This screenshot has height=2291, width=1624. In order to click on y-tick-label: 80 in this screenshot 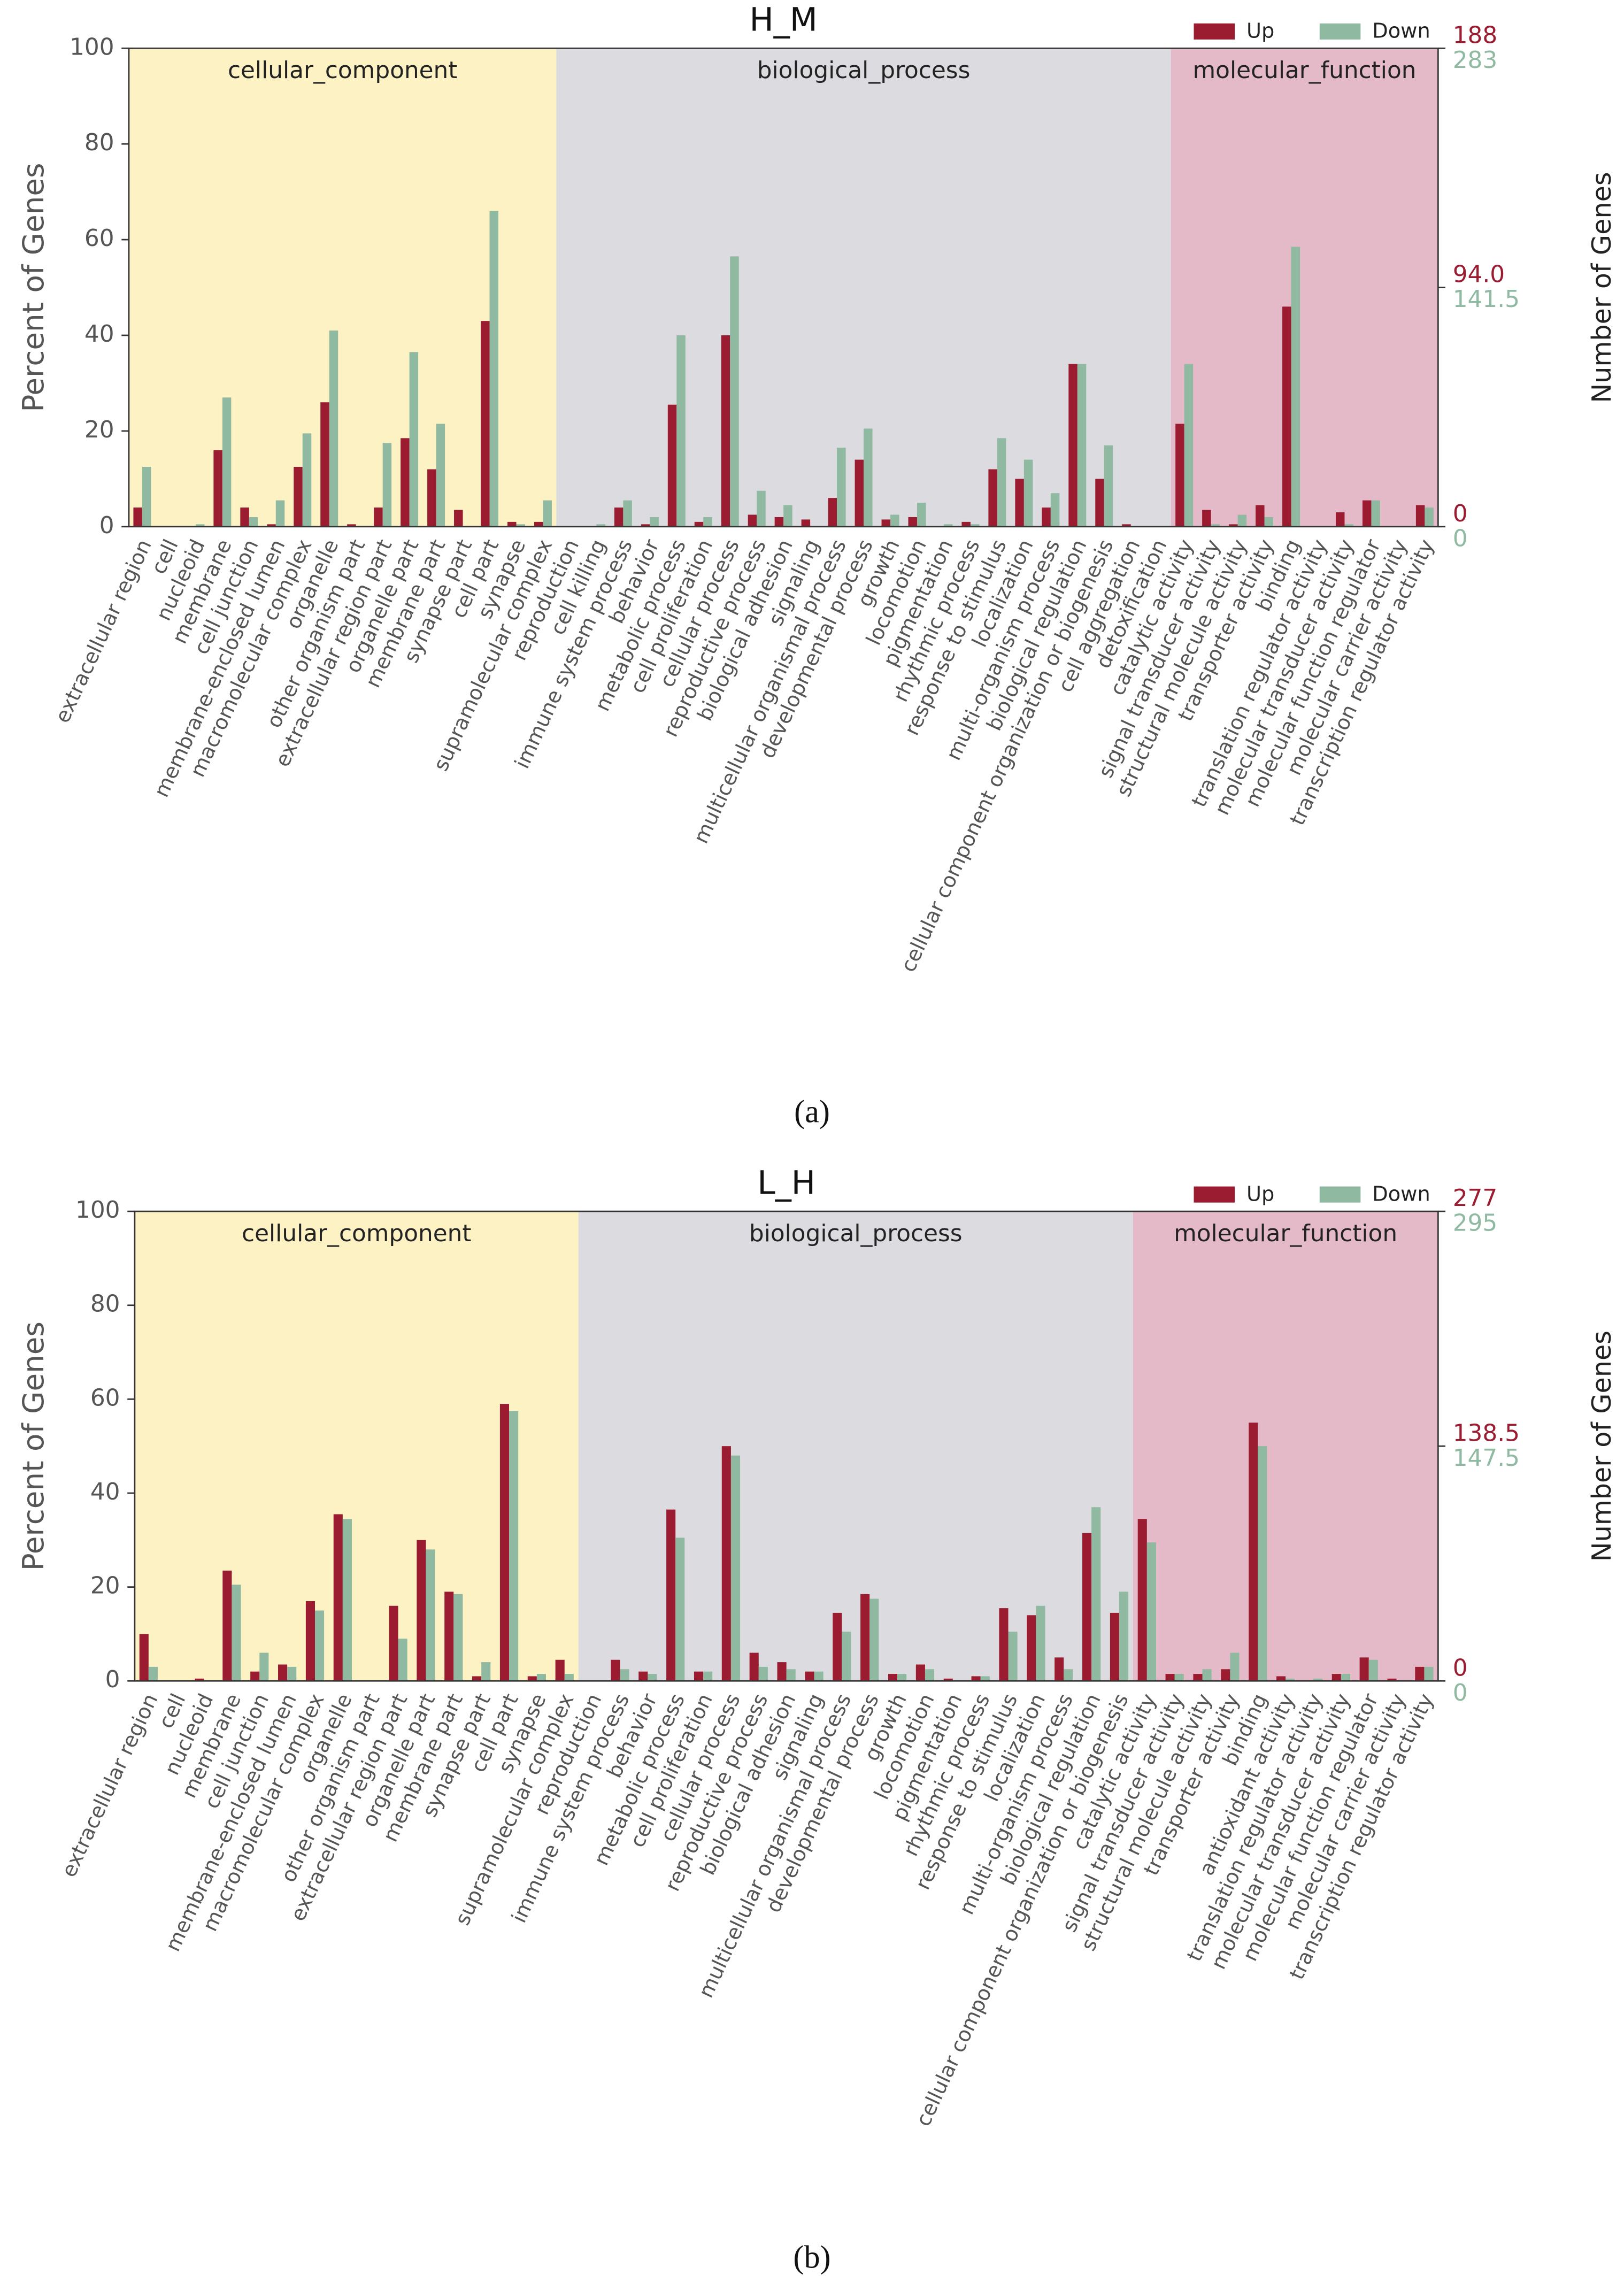, I will do `click(105, 1304)`.